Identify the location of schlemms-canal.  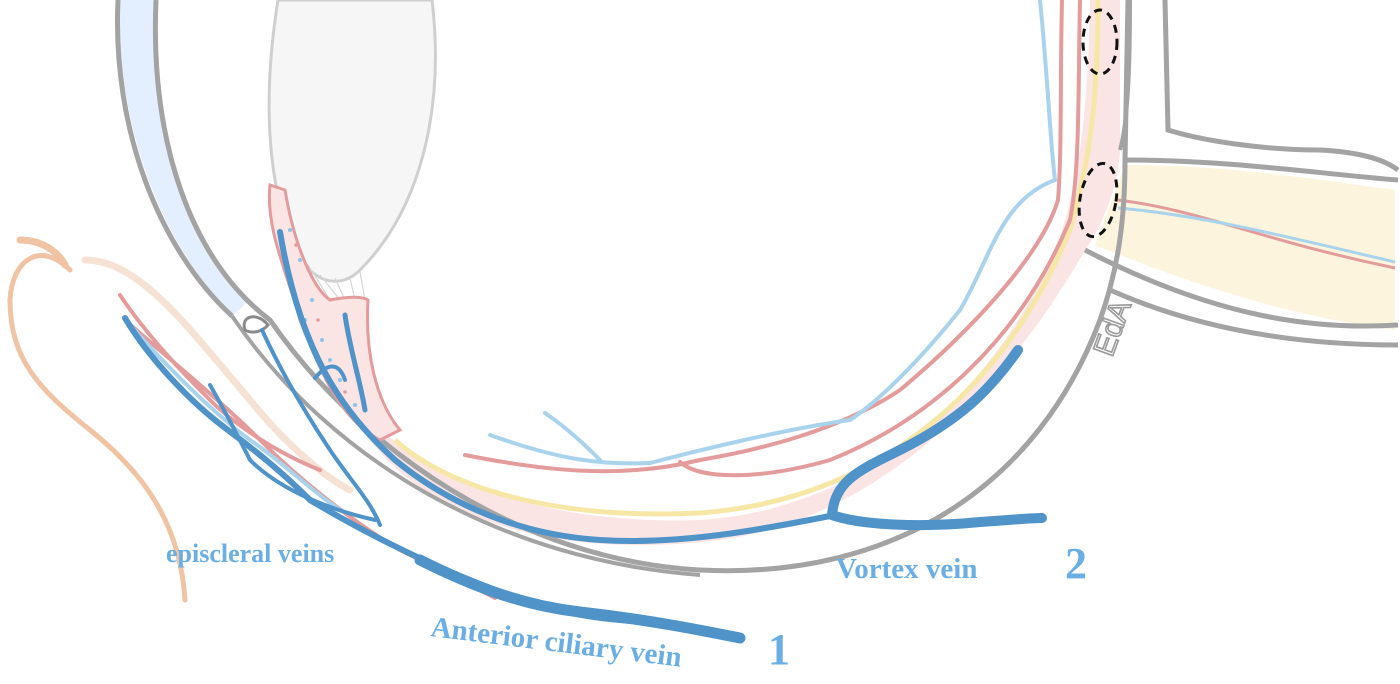
(256, 324).